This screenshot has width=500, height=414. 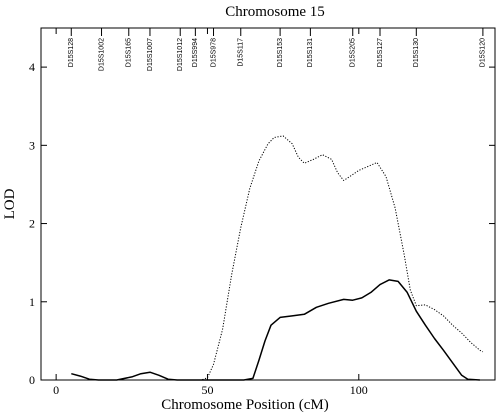 I want to click on y-tick-label: 3, so click(x=32, y=145).